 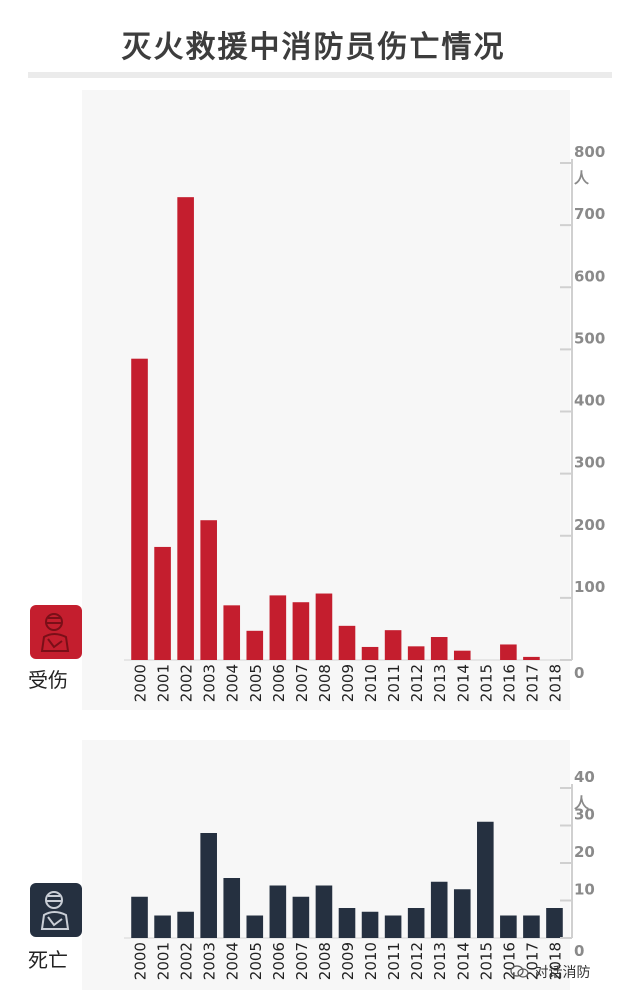 What do you see at coordinates (589, 276) in the screenshot?
I see `injured-y-tick-label: 600` at bounding box center [589, 276].